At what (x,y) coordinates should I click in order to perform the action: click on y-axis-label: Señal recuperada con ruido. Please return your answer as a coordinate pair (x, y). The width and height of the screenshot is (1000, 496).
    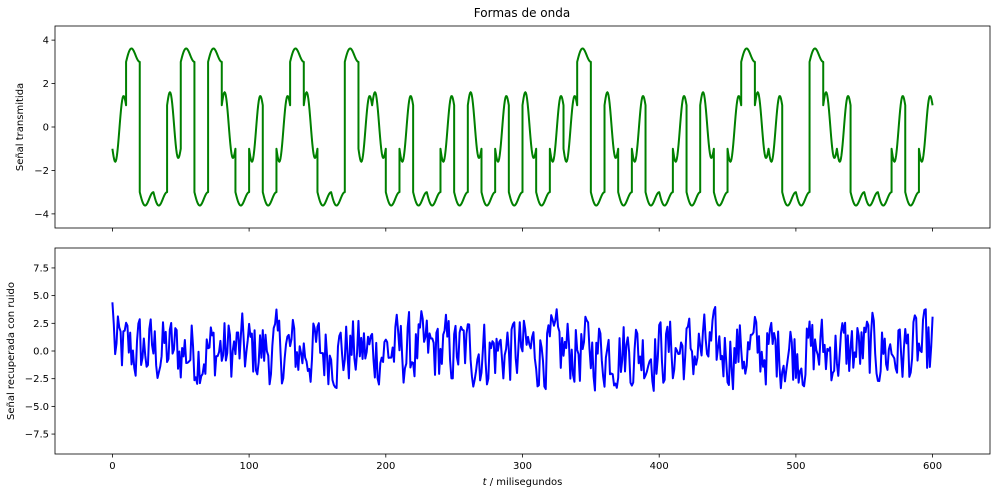
    Looking at the image, I should click on (11, 351).